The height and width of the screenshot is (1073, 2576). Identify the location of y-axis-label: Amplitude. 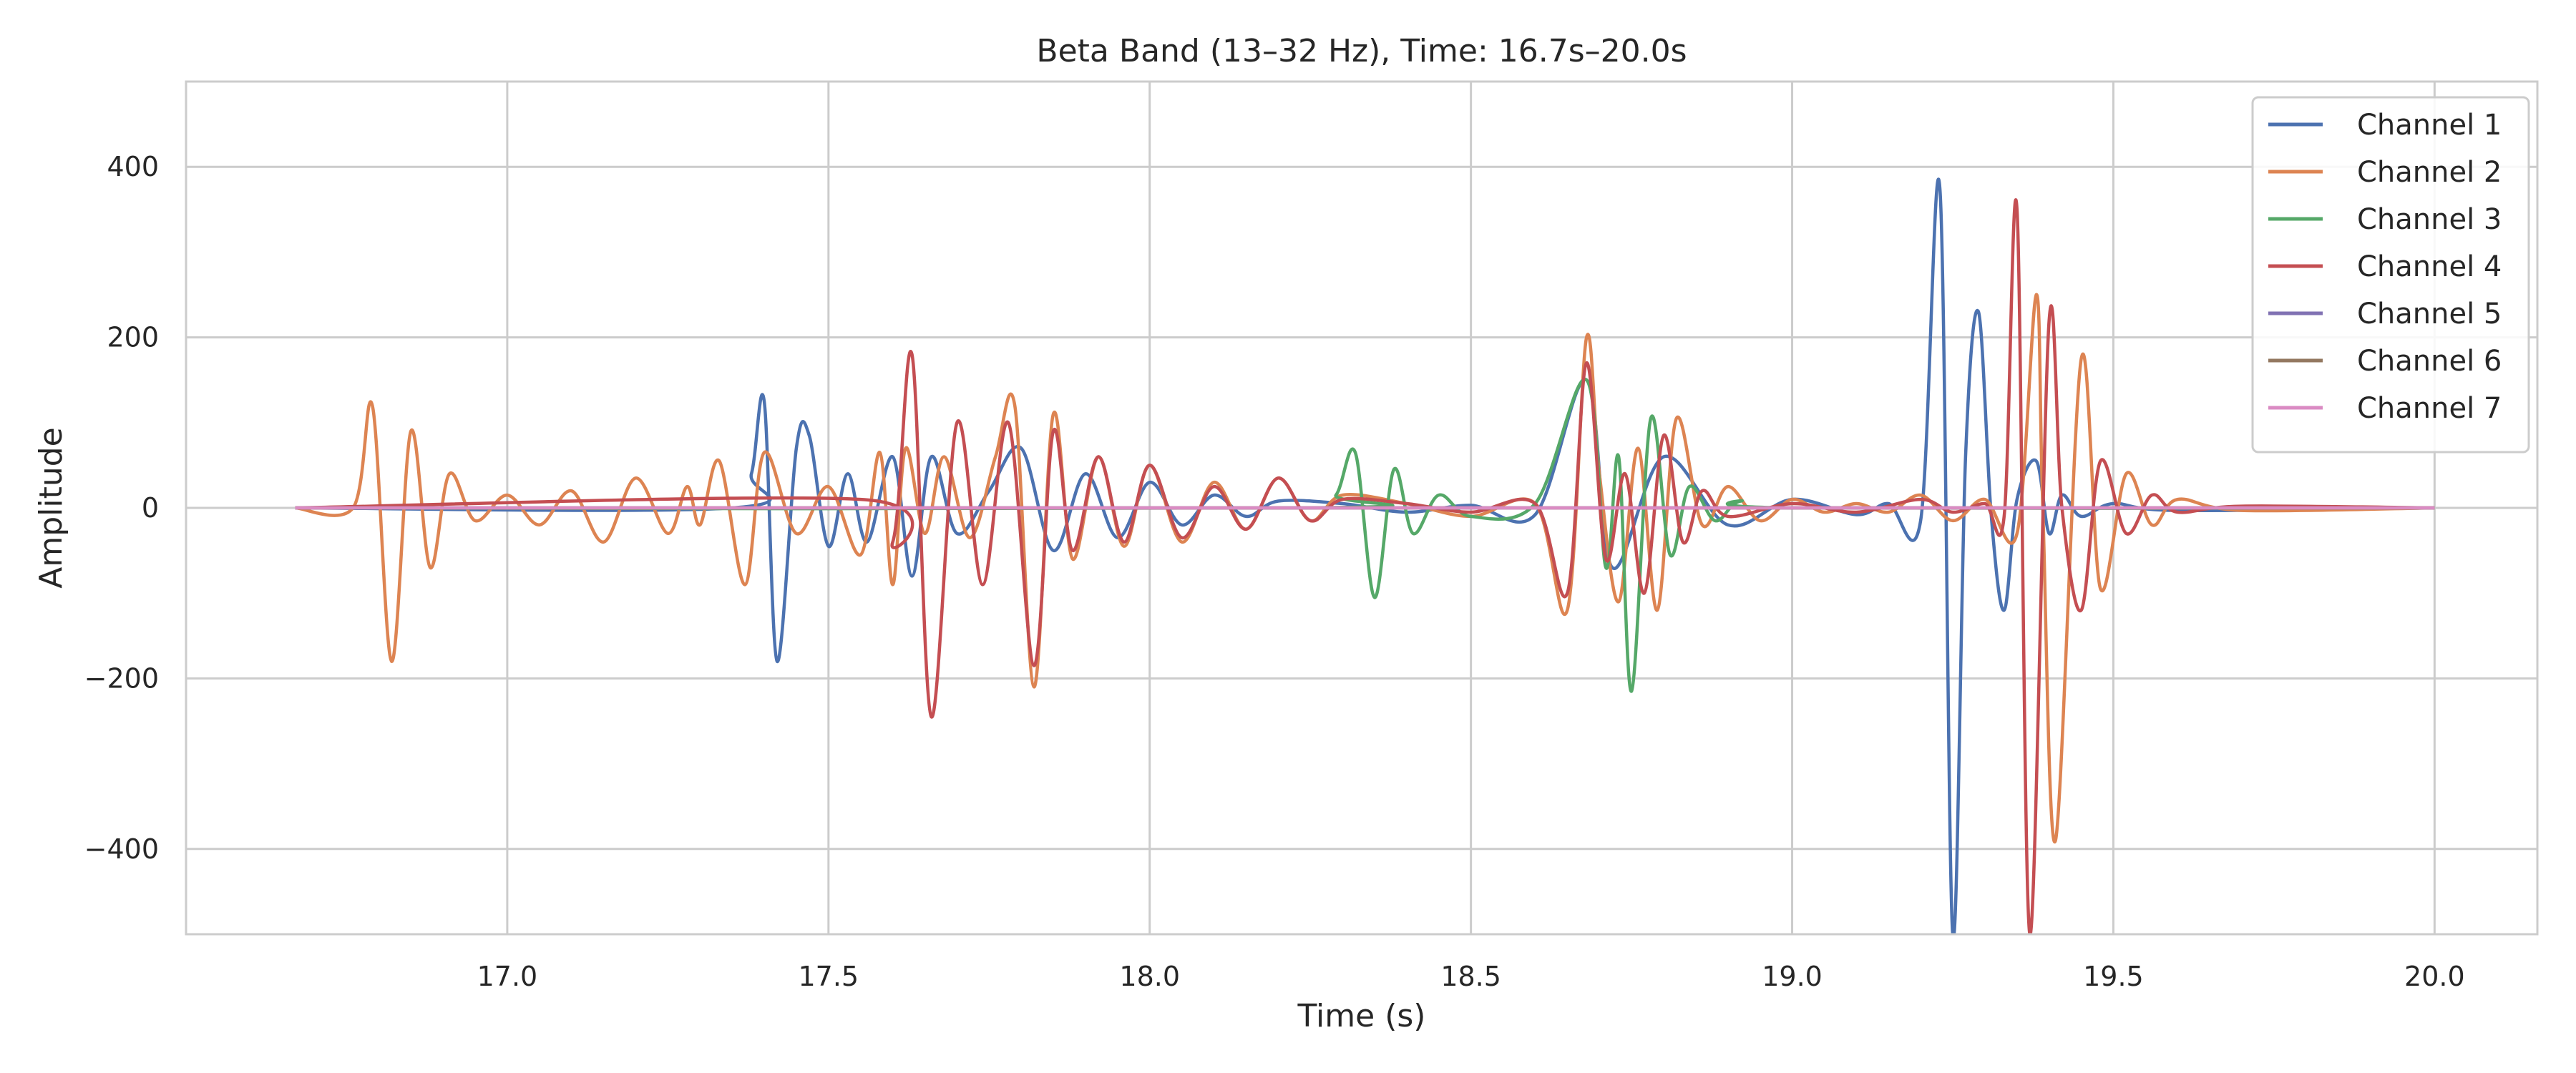
(51, 508).